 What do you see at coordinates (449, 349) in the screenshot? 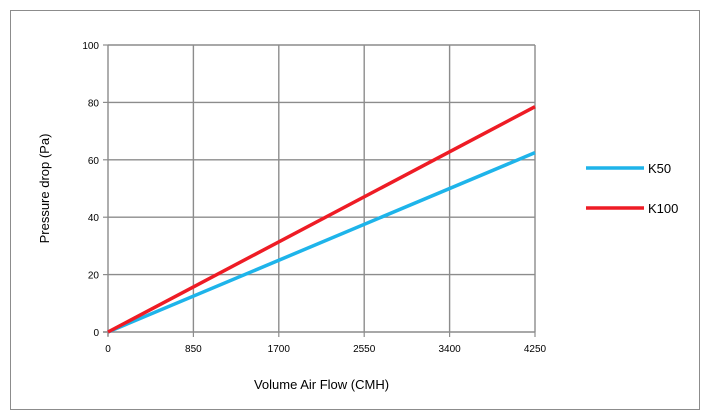
I see `x-tick-label: 3400` at bounding box center [449, 349].